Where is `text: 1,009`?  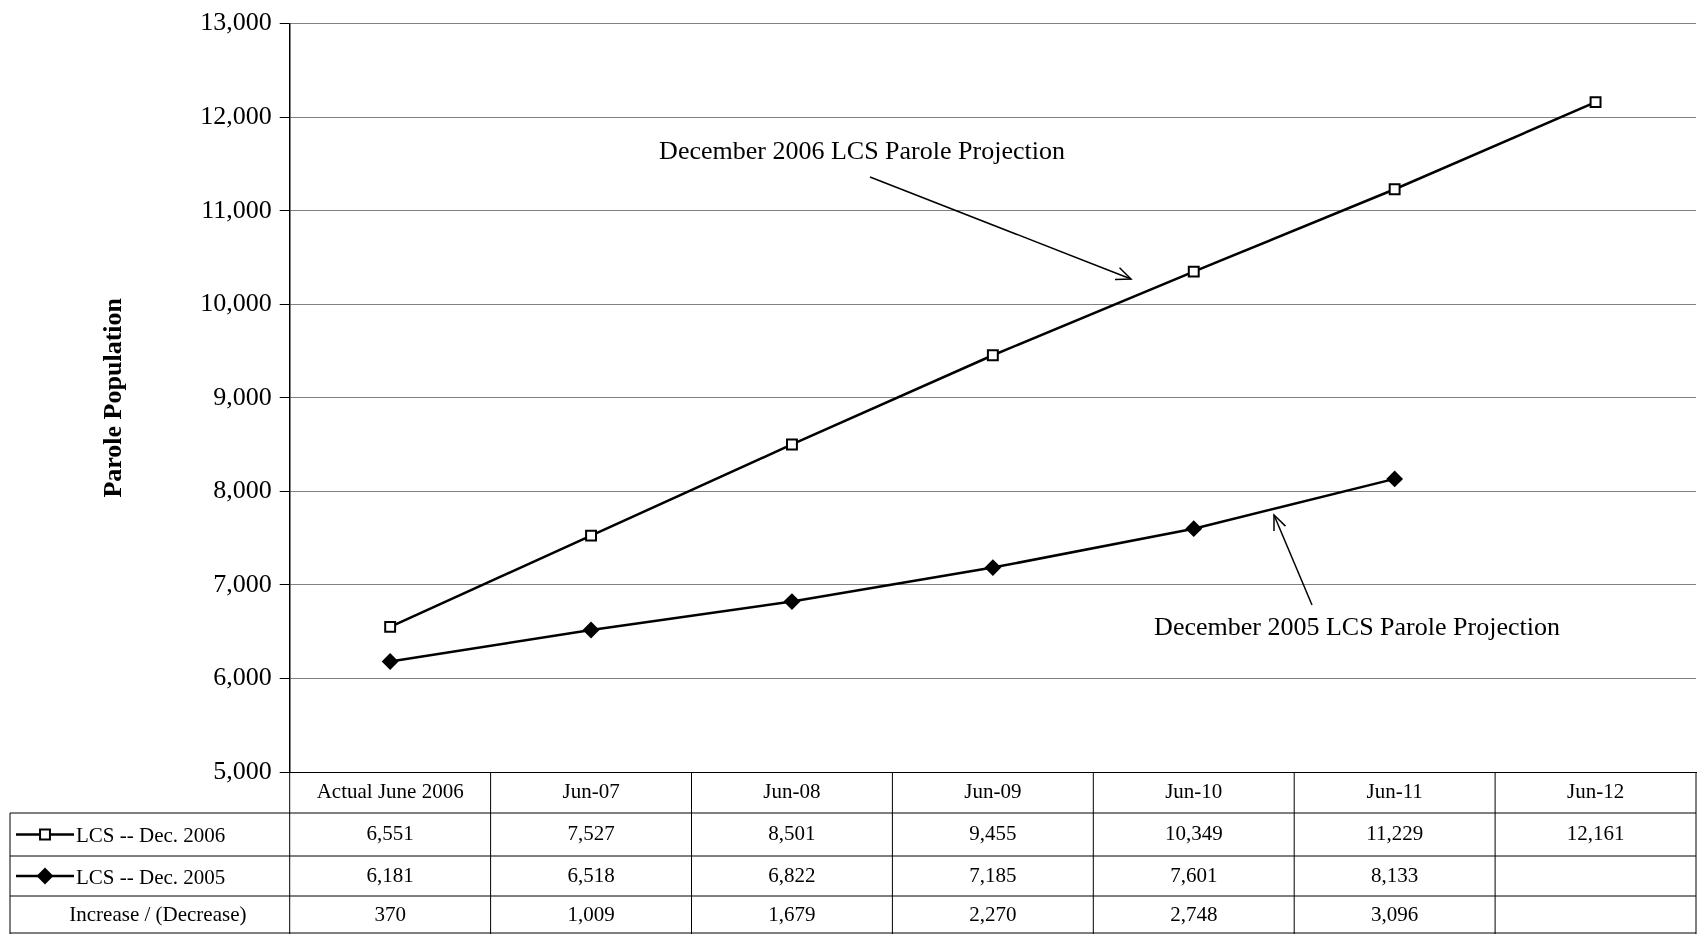
text: 1,009 is located at coordinates (591, 913).